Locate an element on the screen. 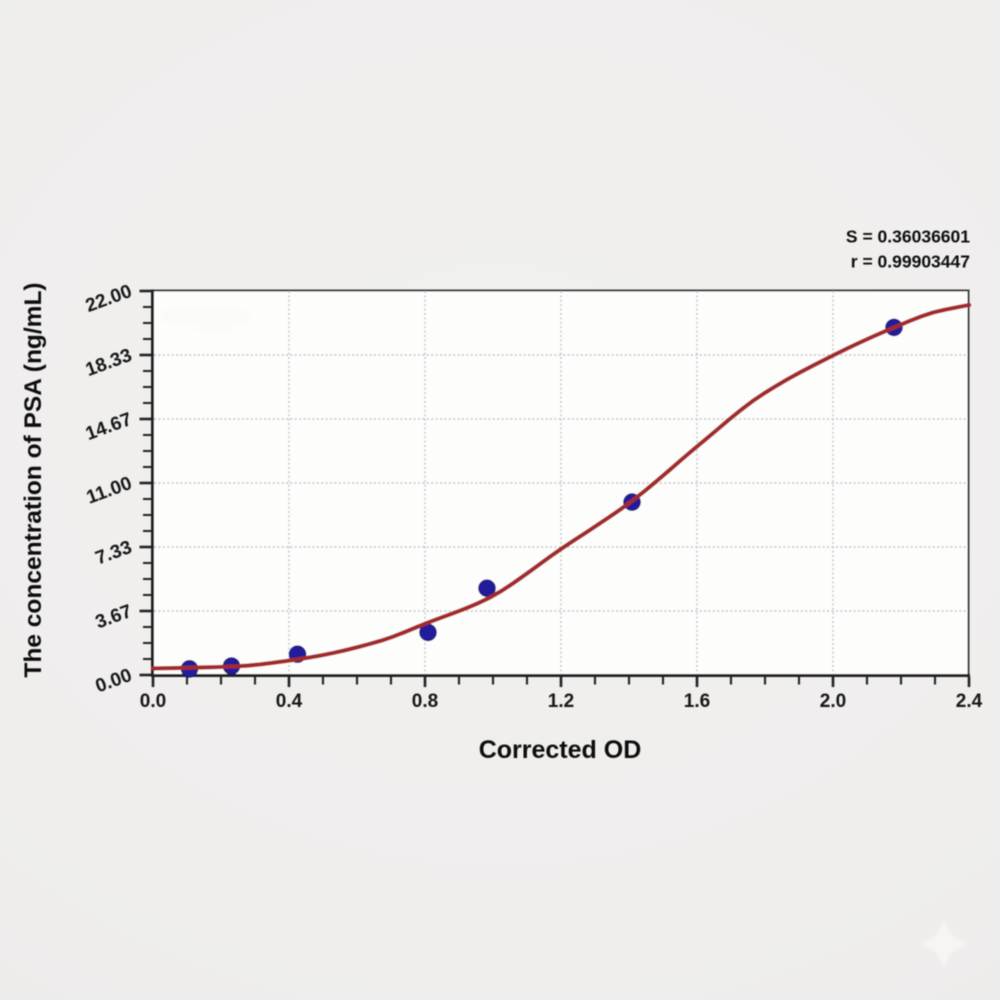  svg-text:The concentration of PSA (ng/m: The concentration of PSA (ng/mL) is located at coordinates (33, 479).